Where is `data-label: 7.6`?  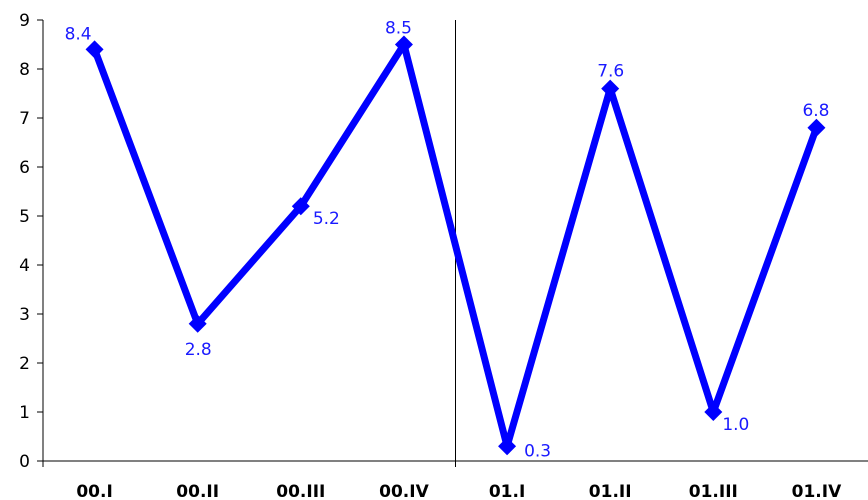 data-label: 7.6 is located at coordinates (610, 72).